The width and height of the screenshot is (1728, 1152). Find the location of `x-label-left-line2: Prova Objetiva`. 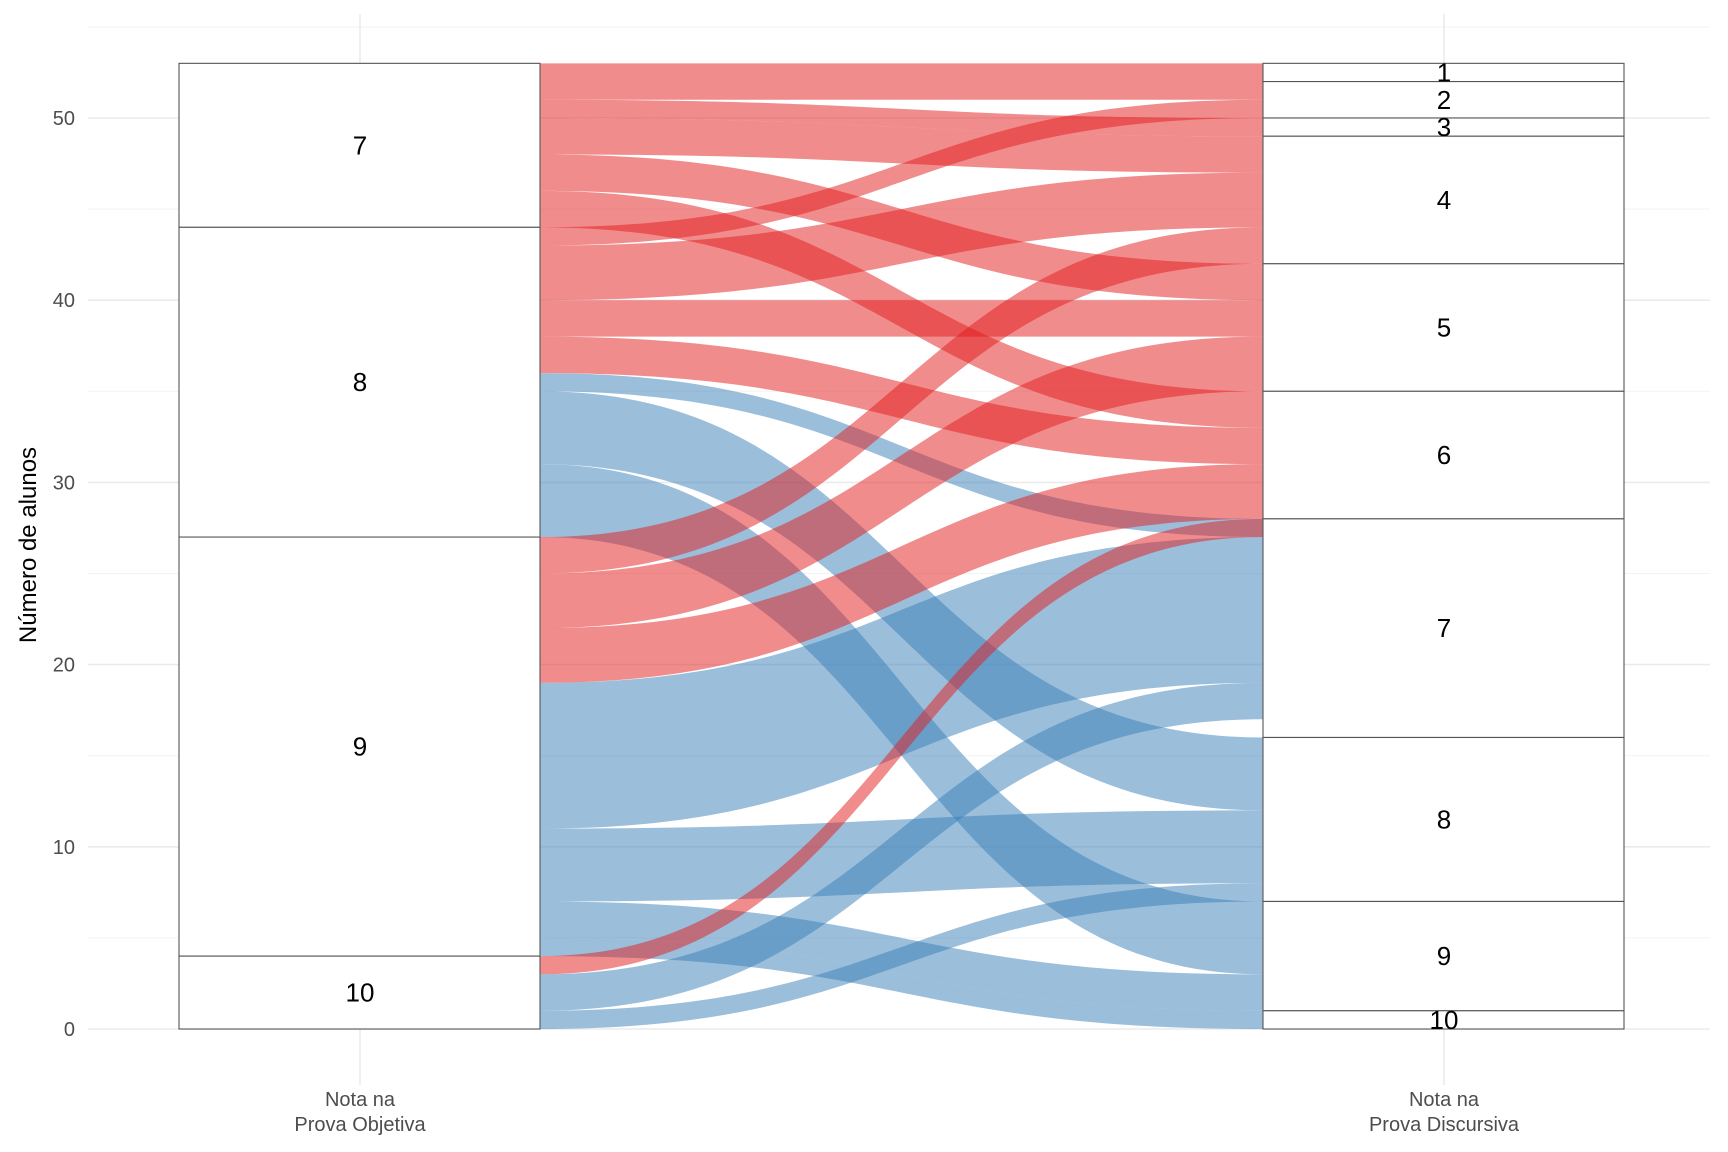

x-label-left-line2: Prova Objetiva is located at coordinates (360, 1125).